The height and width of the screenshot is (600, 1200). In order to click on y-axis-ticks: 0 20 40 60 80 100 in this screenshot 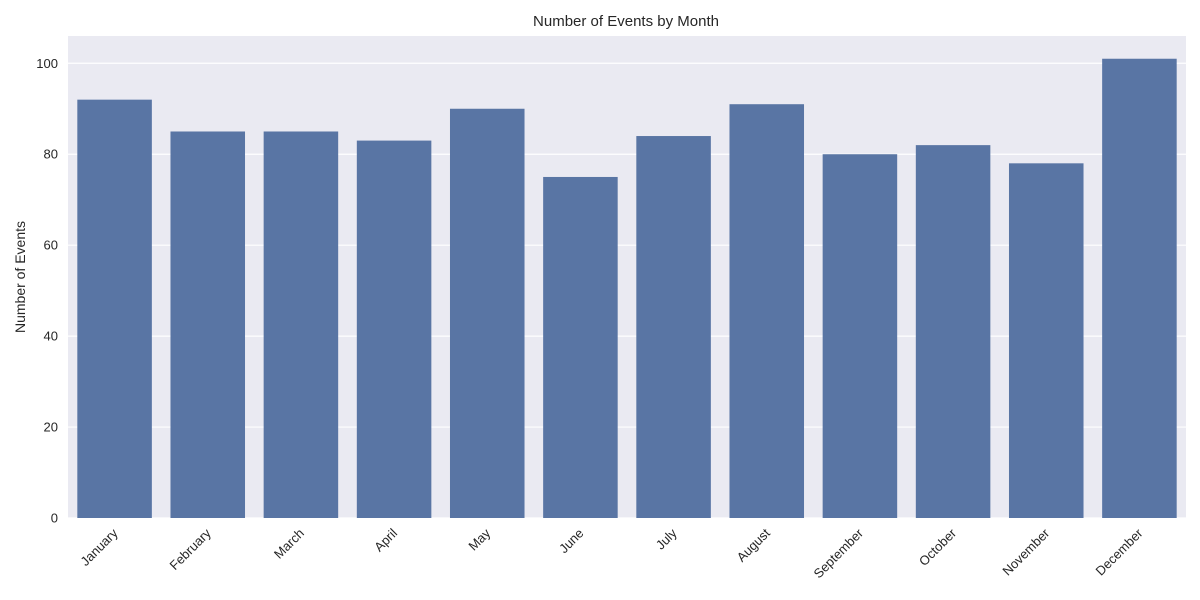, I will do `click(47, 291)`.